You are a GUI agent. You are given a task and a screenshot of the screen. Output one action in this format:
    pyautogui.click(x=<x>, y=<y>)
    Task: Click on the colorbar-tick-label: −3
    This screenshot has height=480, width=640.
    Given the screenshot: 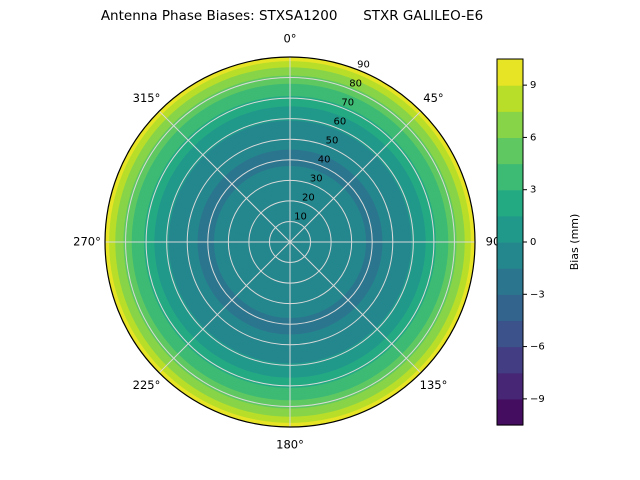 What is the action you would take?
    pyautogui.click(x=537, y=294)
    